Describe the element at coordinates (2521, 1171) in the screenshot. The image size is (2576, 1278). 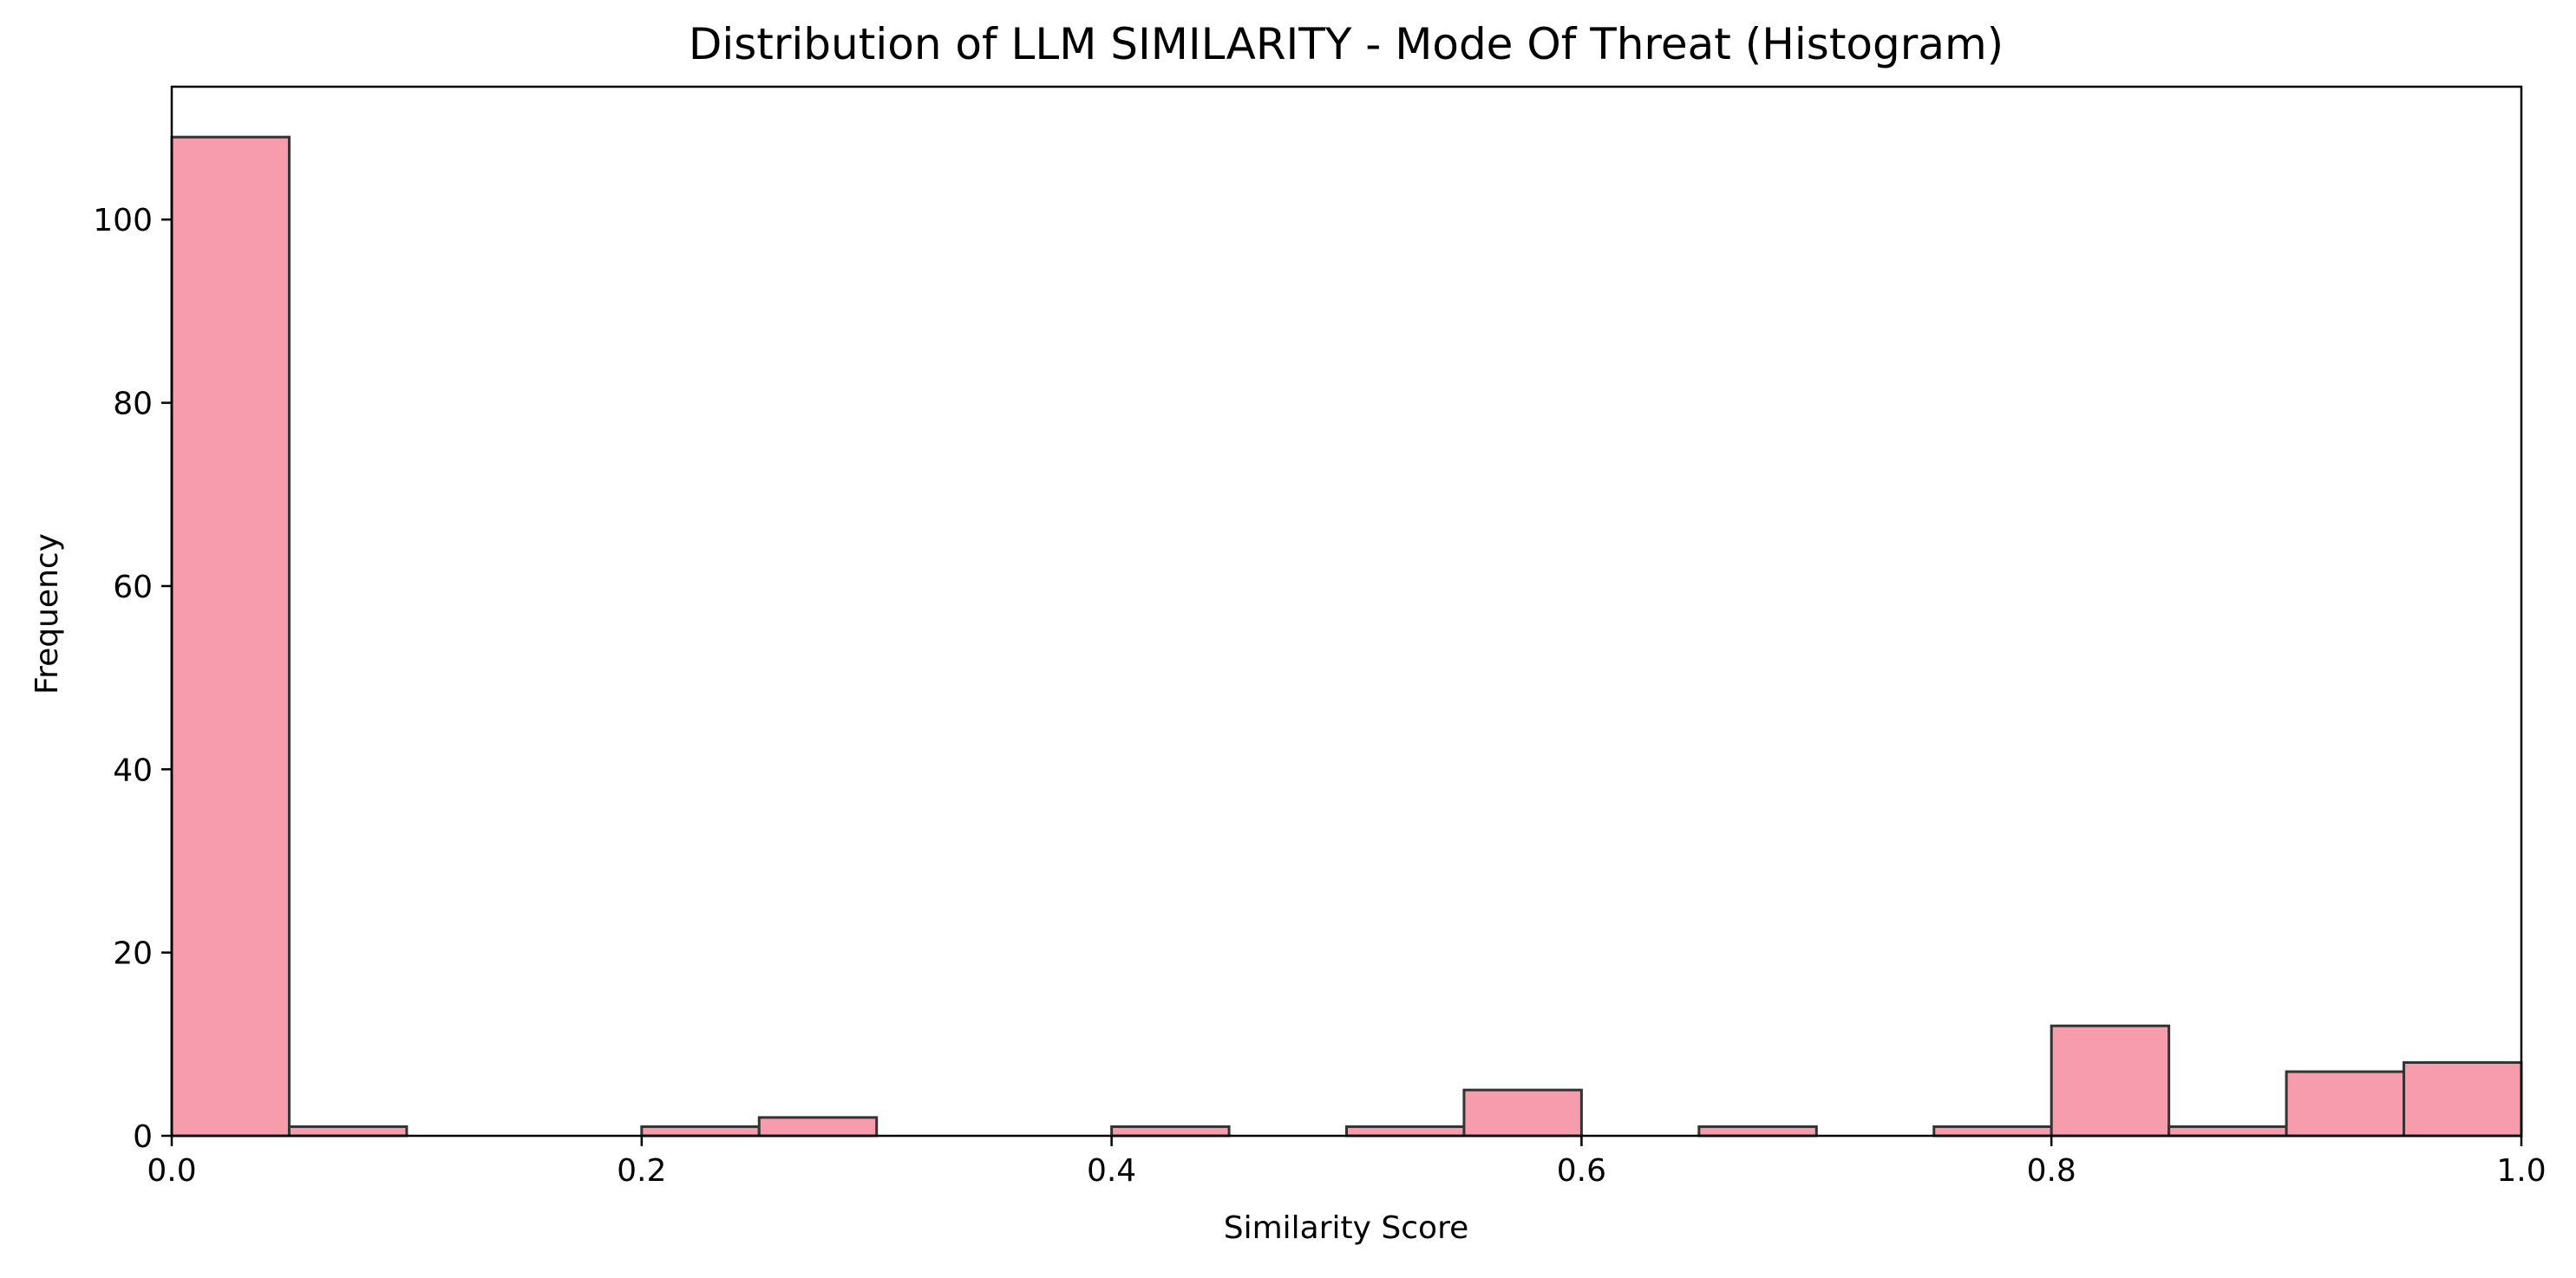
I see `x-tick-label: 1.0` at that location.